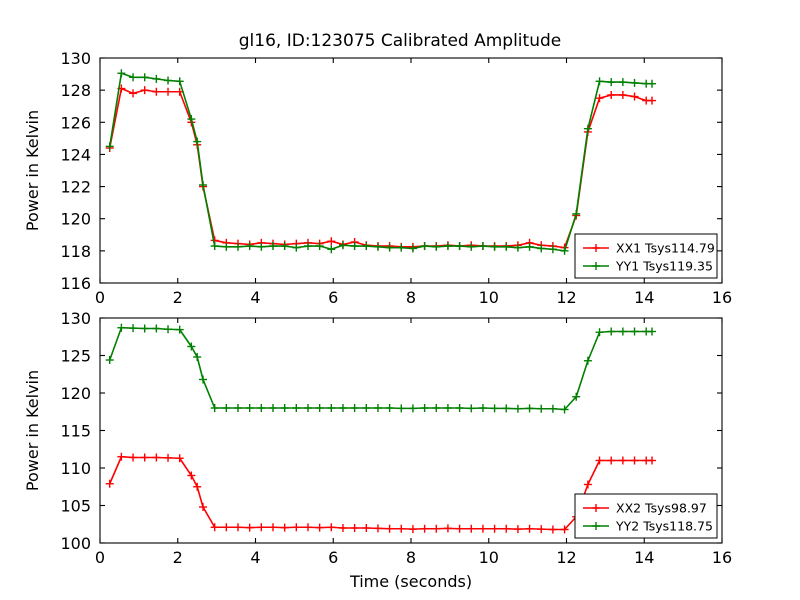 The width and height of the screenshot is (800, 600). I want to click on y-tick-label: 122, so click(75, 187).